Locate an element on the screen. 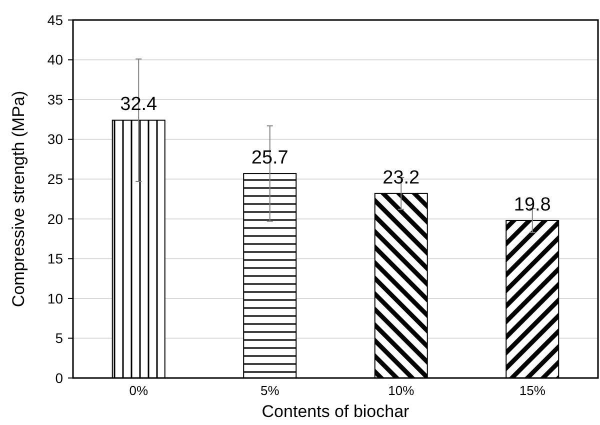  x-tick-label: 15% is located at coordinates (532, 390).